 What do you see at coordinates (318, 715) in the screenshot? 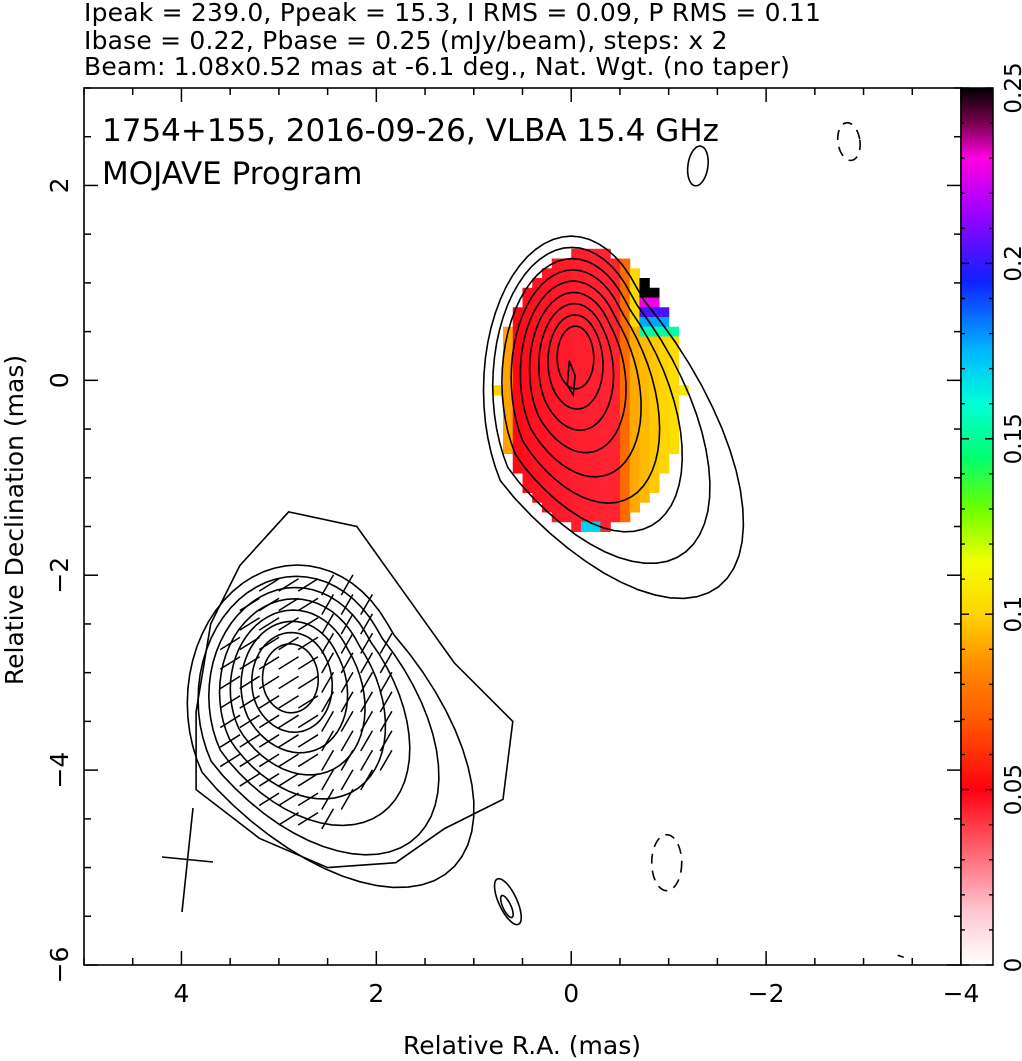
I see `jet-contour` at bounding box center [318, 715].